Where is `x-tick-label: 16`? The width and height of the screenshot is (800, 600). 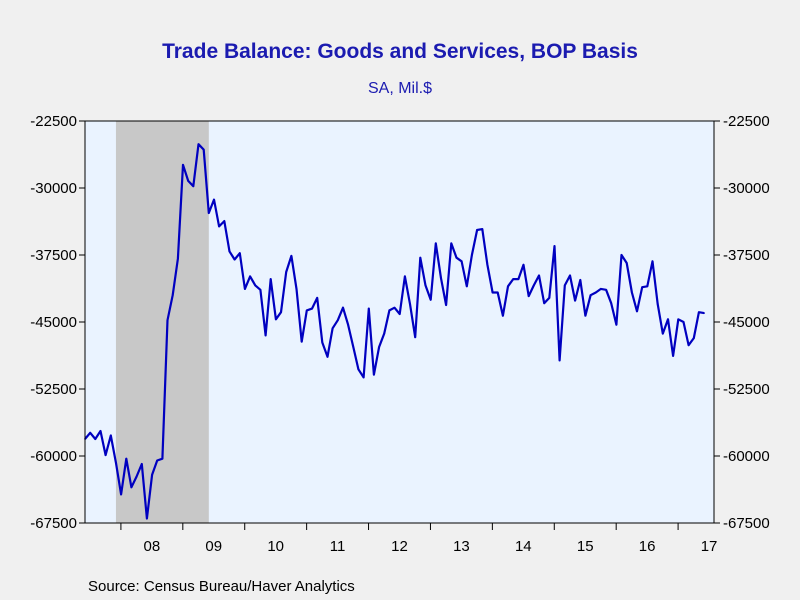
x-tick-label: 16 is located at coordinates (647, 546).